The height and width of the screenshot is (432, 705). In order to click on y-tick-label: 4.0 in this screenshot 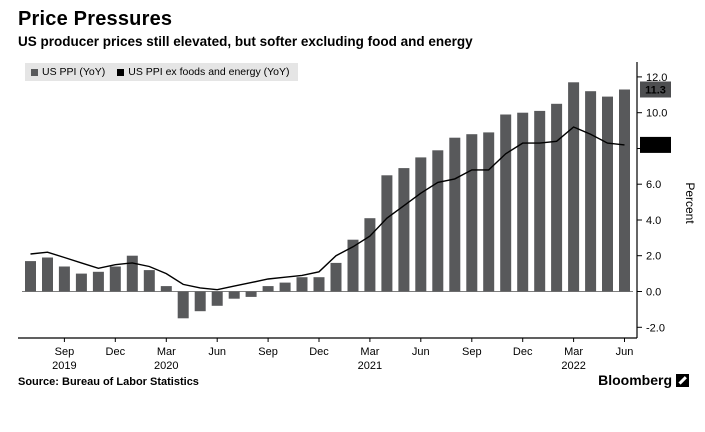, I will do `click(653, 221)`.